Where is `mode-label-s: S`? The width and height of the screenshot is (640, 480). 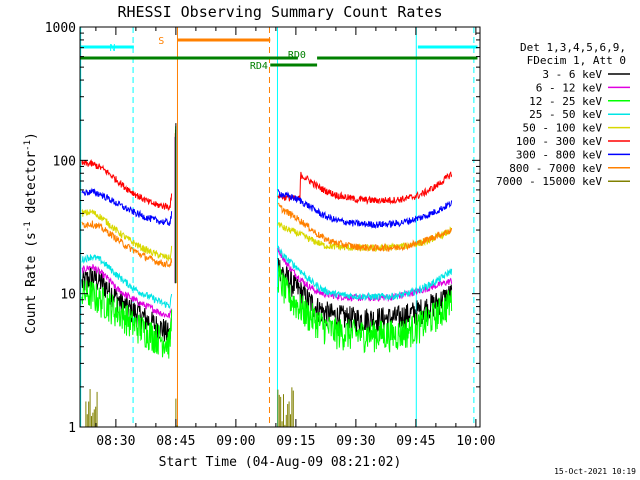 mode-label-s: S is located at coordinates (161, 41).